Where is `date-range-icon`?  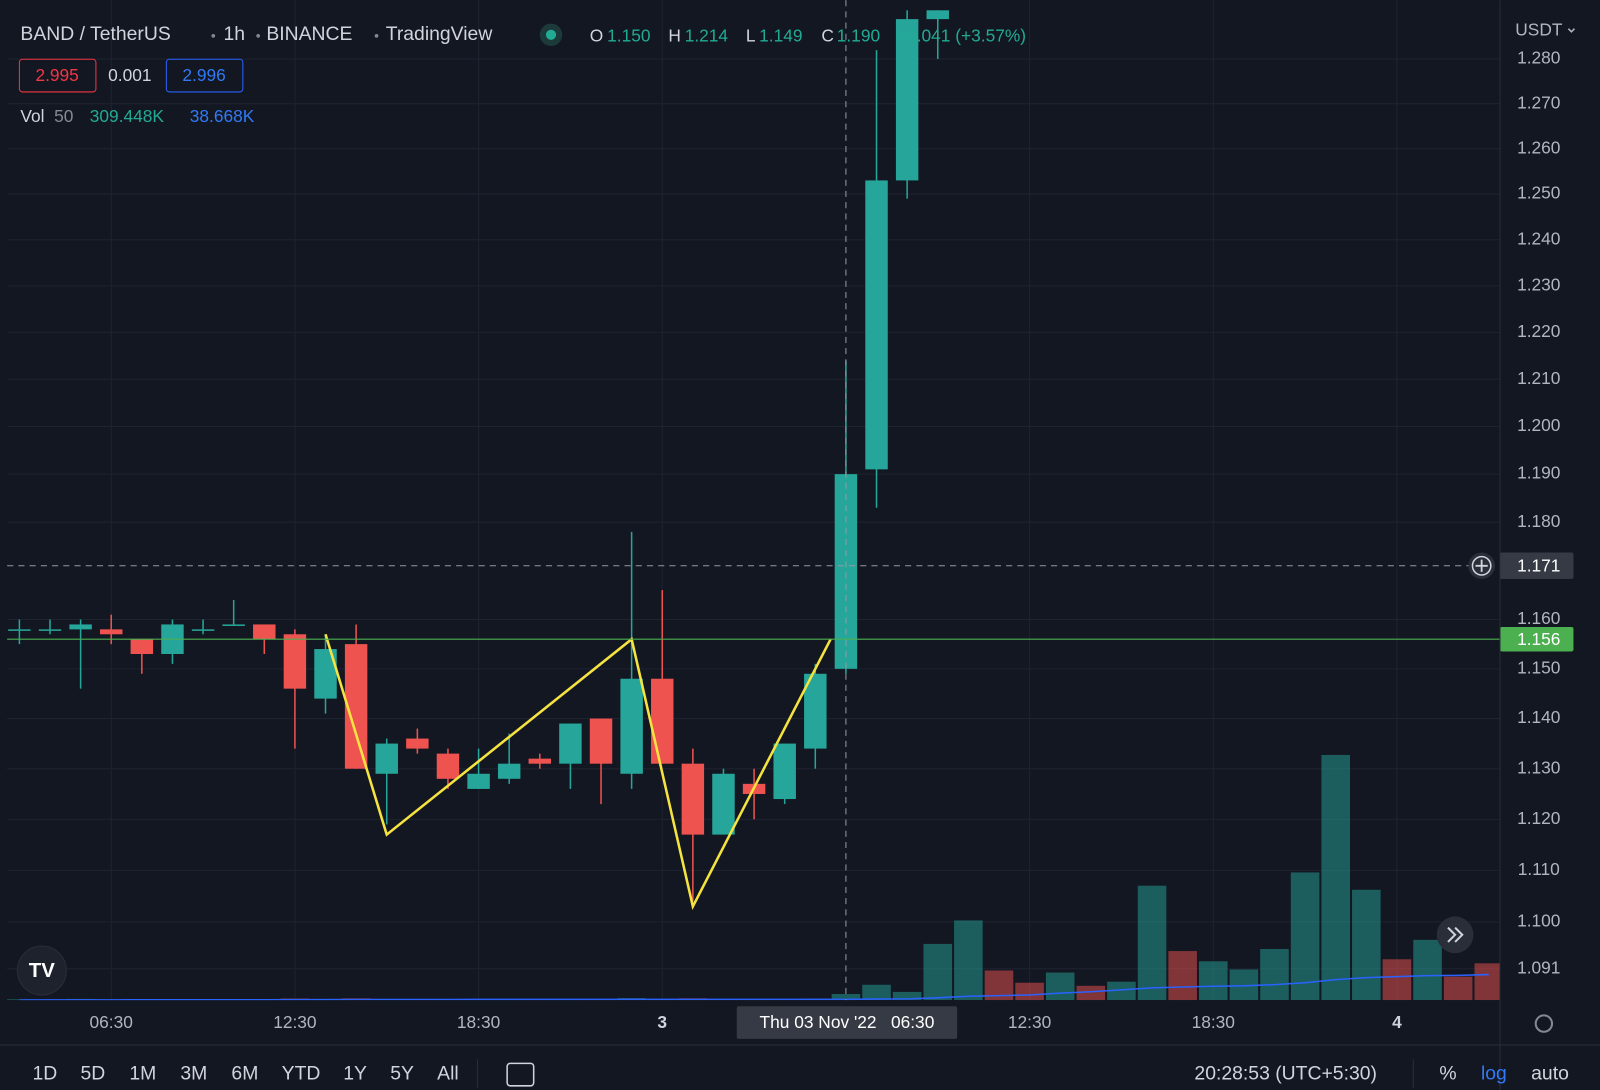
date-range-icon is located at coordinates (520, 1074).